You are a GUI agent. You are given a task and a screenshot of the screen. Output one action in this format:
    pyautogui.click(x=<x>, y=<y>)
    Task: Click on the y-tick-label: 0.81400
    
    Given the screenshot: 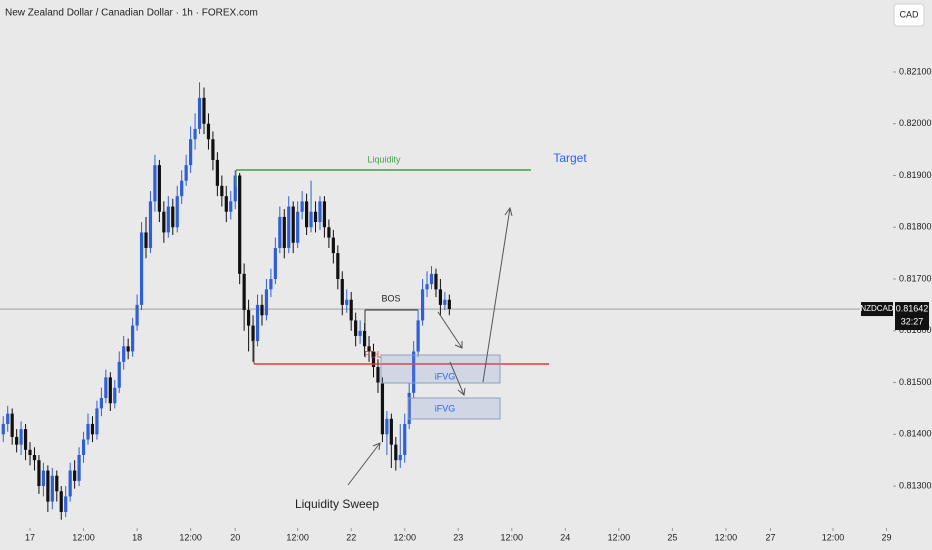 What is the action you would take?
    pyautogui.click(x=915, y=434)
    